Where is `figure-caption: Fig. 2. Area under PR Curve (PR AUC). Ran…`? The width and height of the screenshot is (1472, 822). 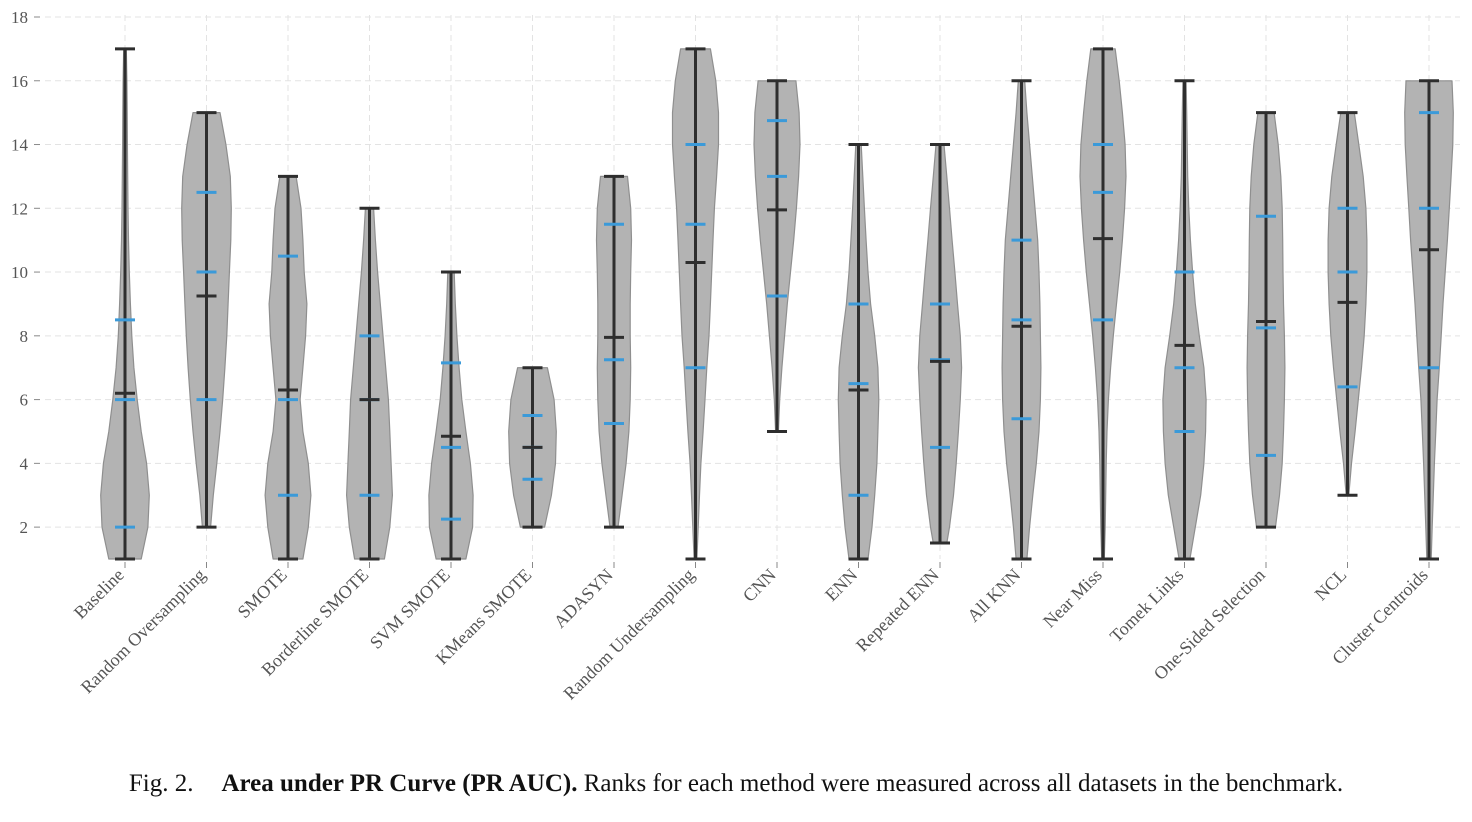
figure-caption: Fig. 2. Area under PR Curve (PR AUC). Ran… is located at coordinates (736, 784).